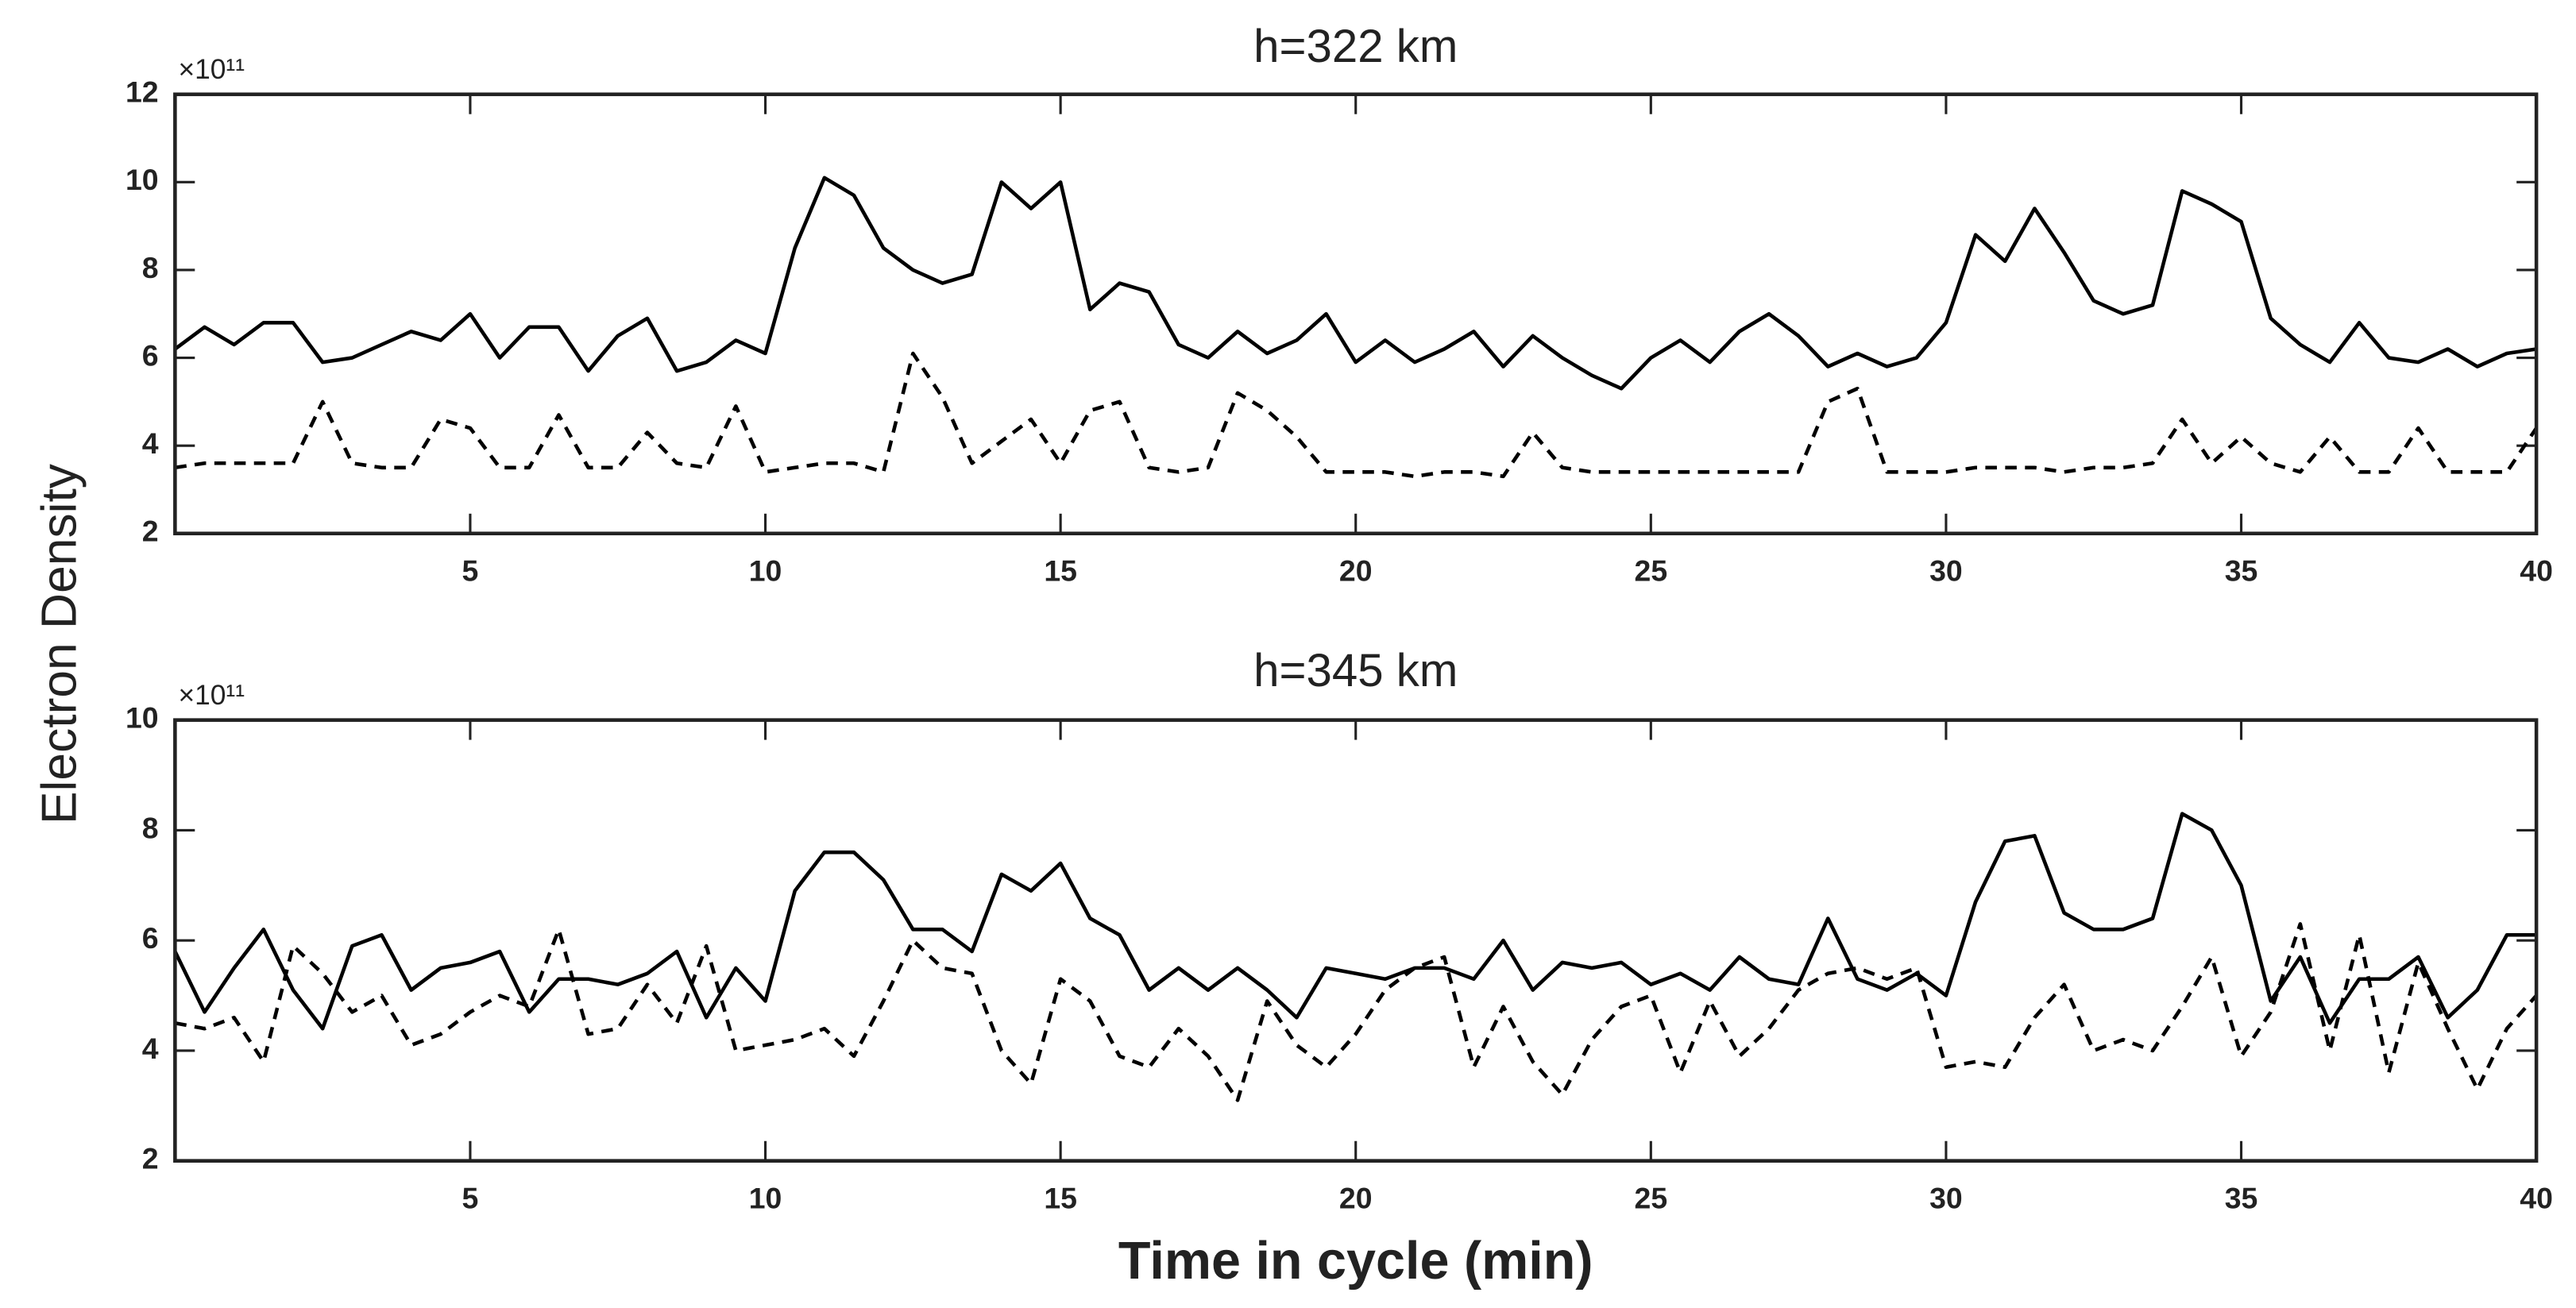 The width and height of the screenshot is (2576, 1308). I want to click on panel-title: h=345 km, so click(1355, 670).